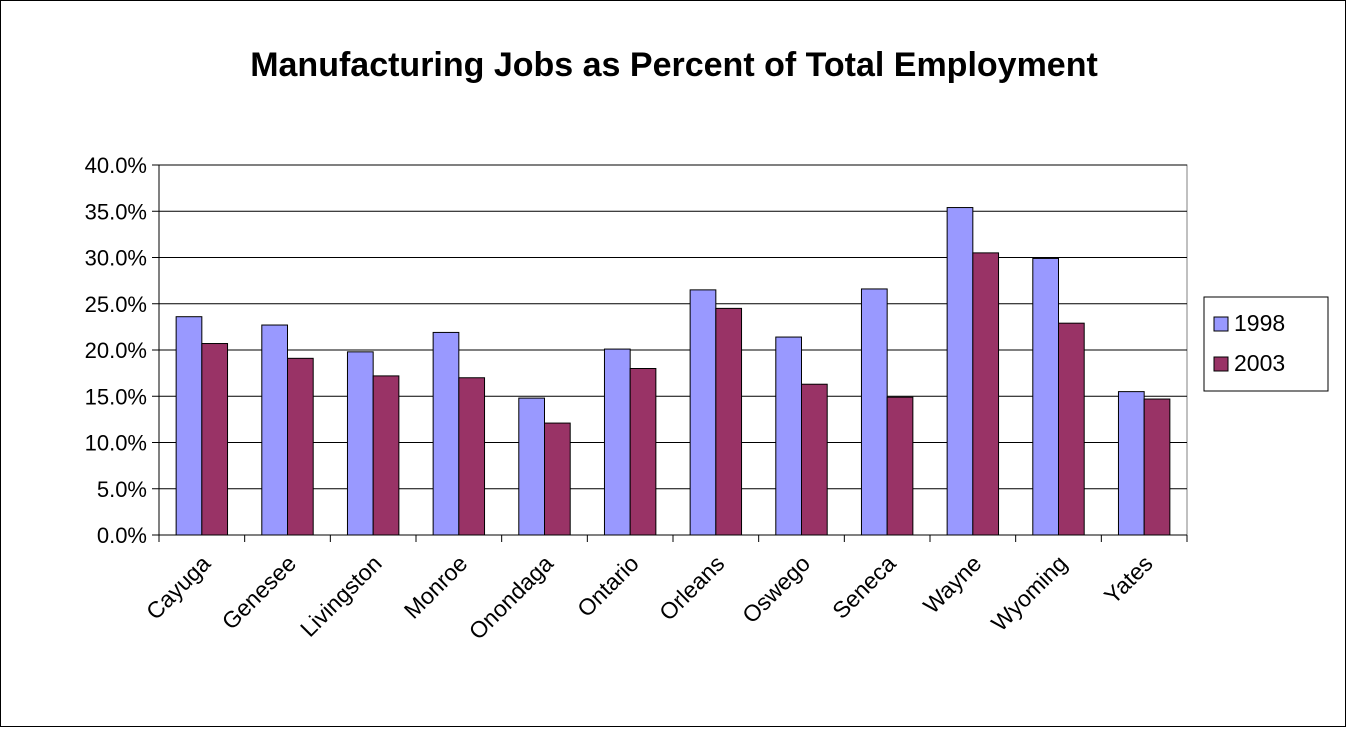  What do you see at coordinates (360, 443) in the screenshot?
I see `bar-1998-livingston` at bounding box center [360, 443].